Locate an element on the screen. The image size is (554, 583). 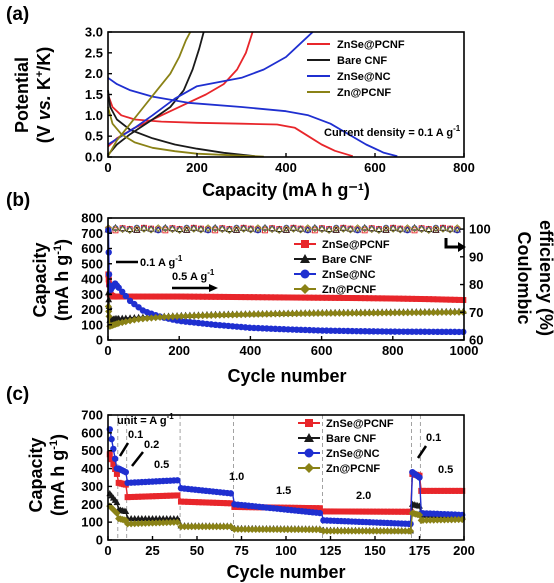
series-a-3-charge is located at coordinates (149, 94).